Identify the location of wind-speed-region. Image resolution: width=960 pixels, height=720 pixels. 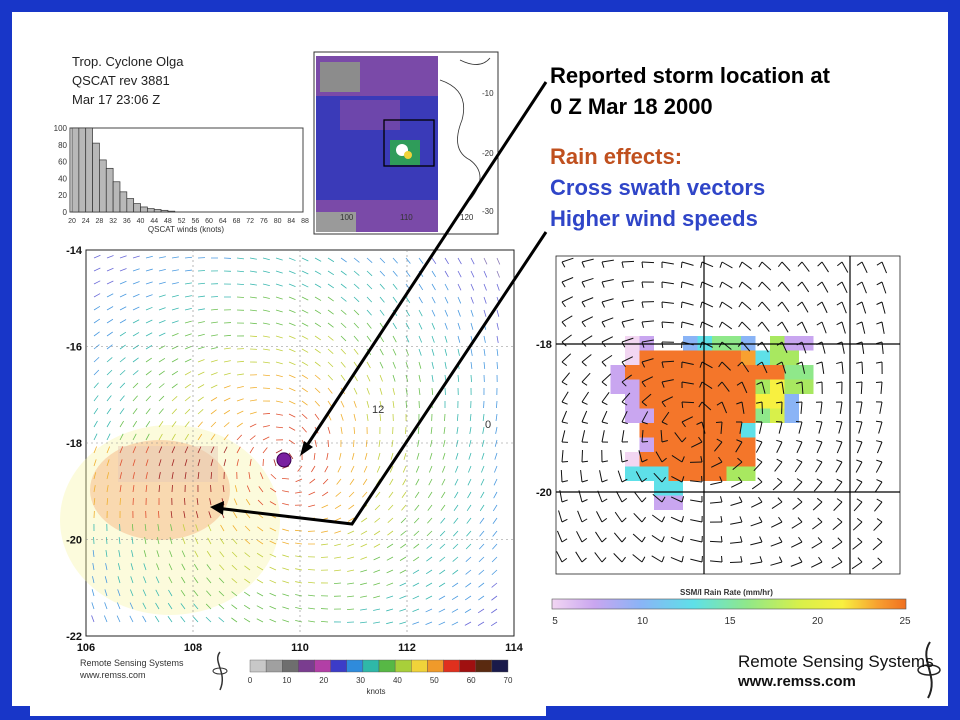
(170, 520).